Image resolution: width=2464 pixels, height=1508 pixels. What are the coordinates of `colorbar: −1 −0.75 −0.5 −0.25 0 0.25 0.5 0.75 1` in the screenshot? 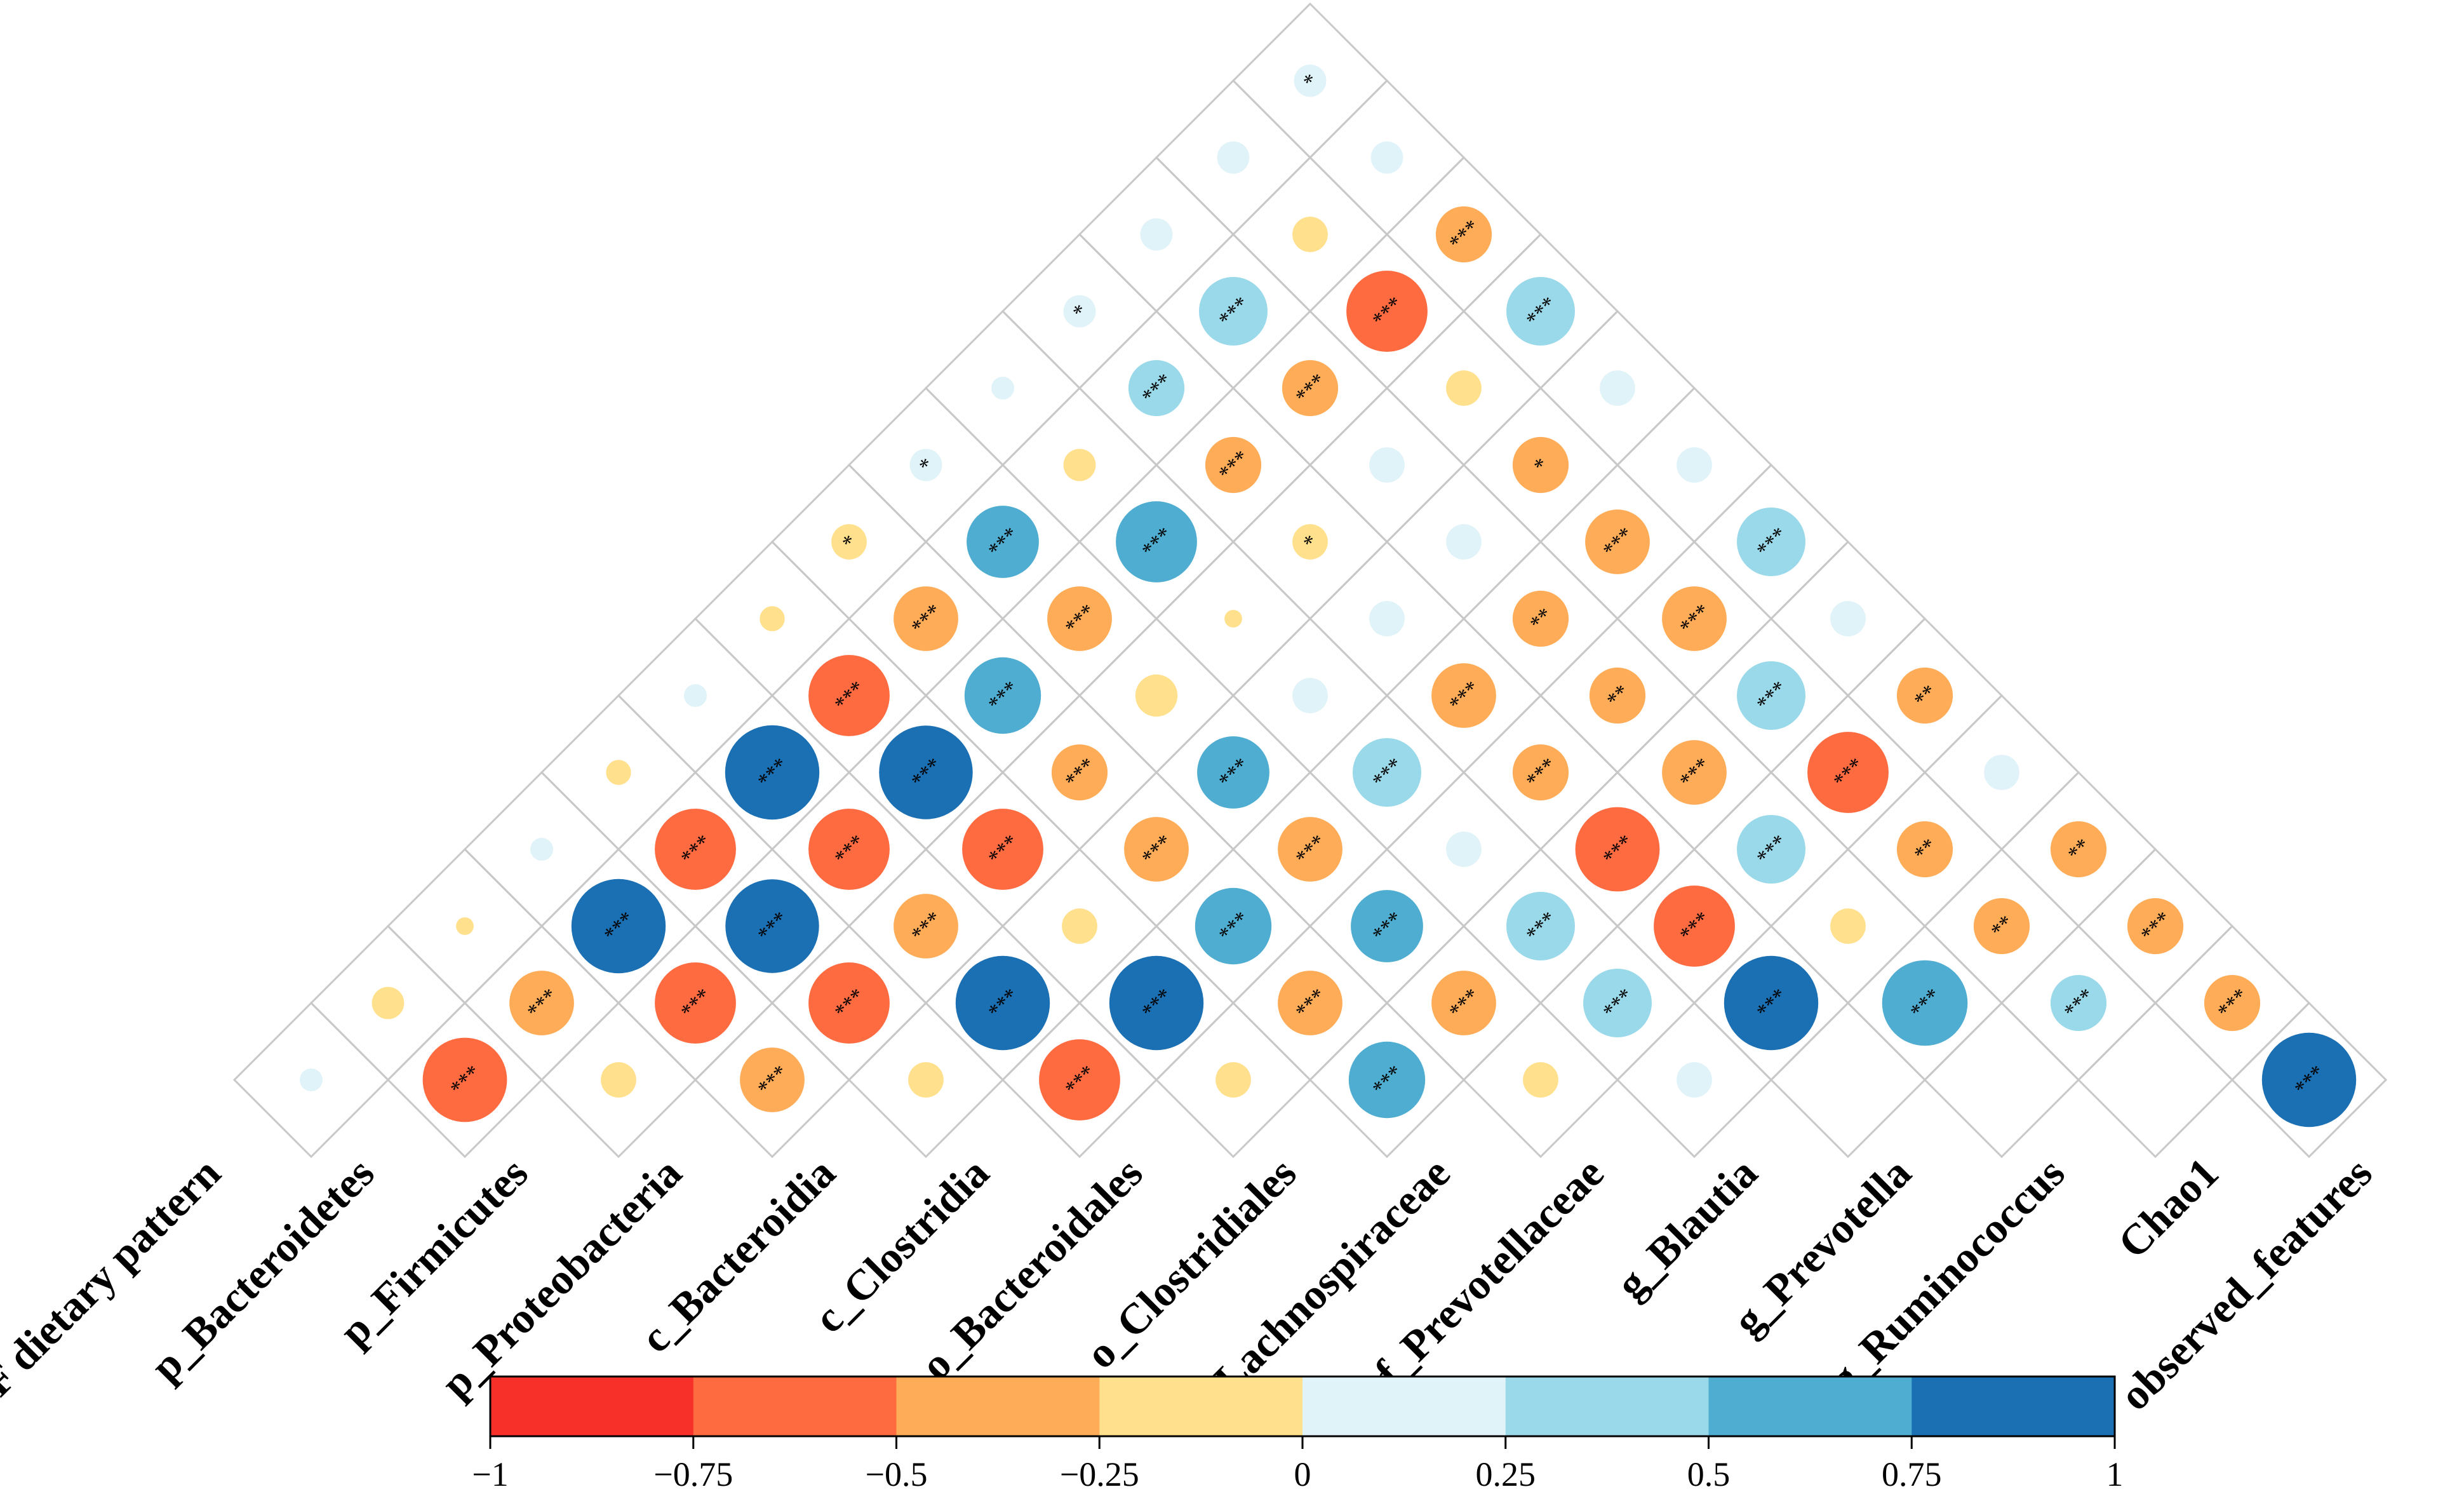 It's located at (1298, 1434).